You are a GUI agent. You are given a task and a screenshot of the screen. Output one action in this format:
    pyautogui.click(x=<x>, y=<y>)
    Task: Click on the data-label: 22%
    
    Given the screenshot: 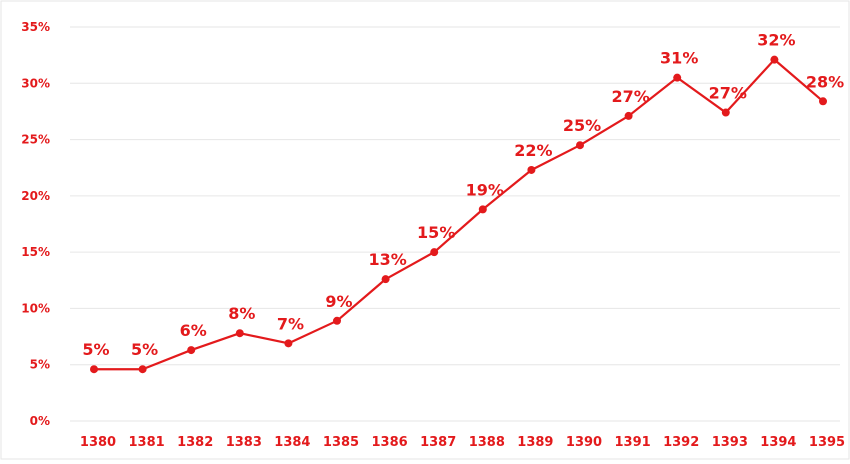 What is the action you would take?
    pyautogui.click(x=533, y=150)
    